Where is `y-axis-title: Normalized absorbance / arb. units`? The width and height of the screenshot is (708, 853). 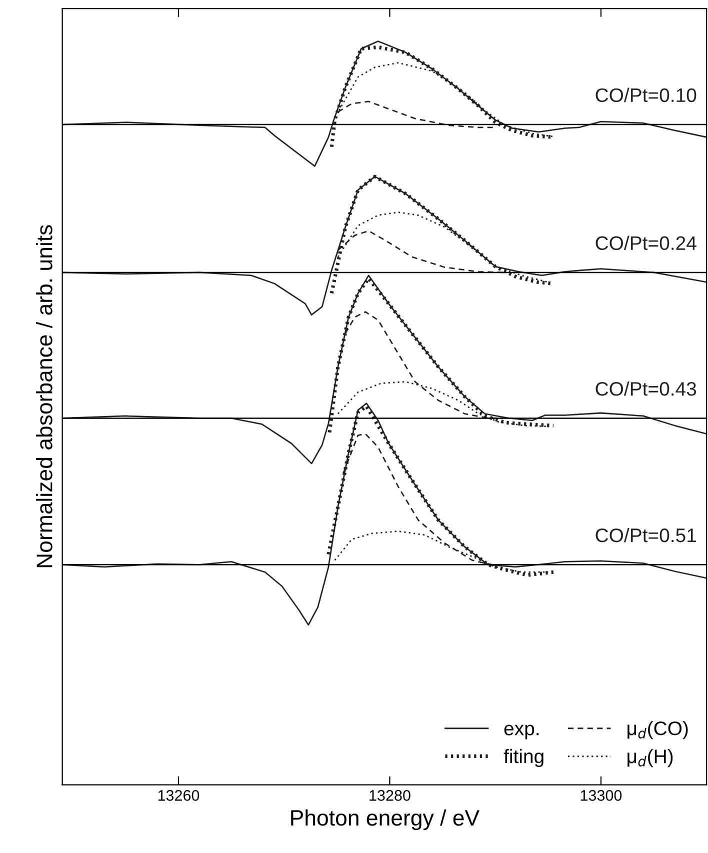 y-axis-title: Normalized absorbance / arb. units is located at coordinates (44, 396).